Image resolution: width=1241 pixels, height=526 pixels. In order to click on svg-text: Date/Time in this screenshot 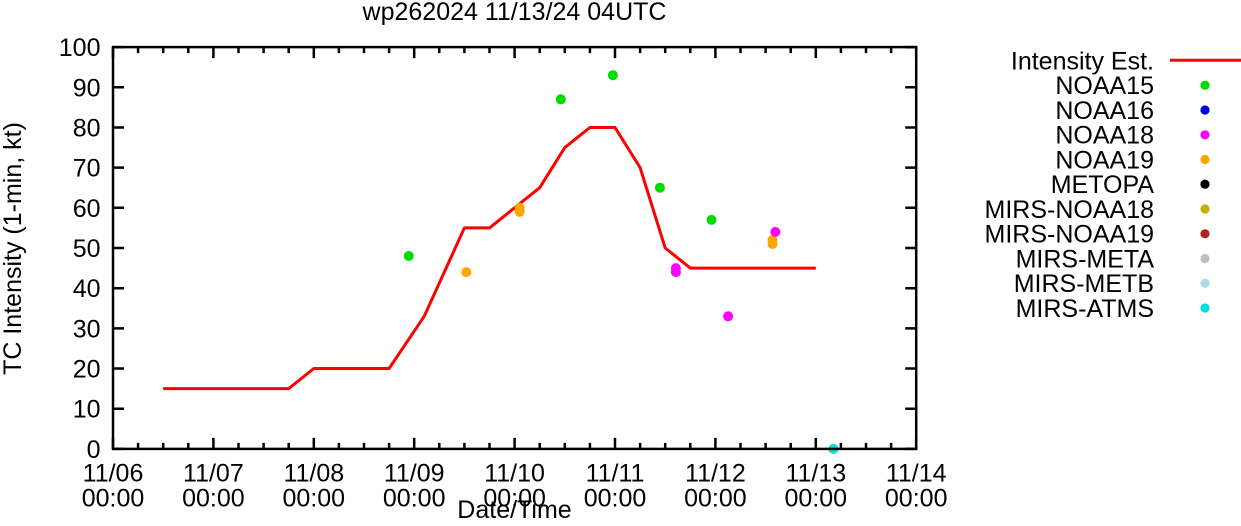, I will do `click(514, 508)`.